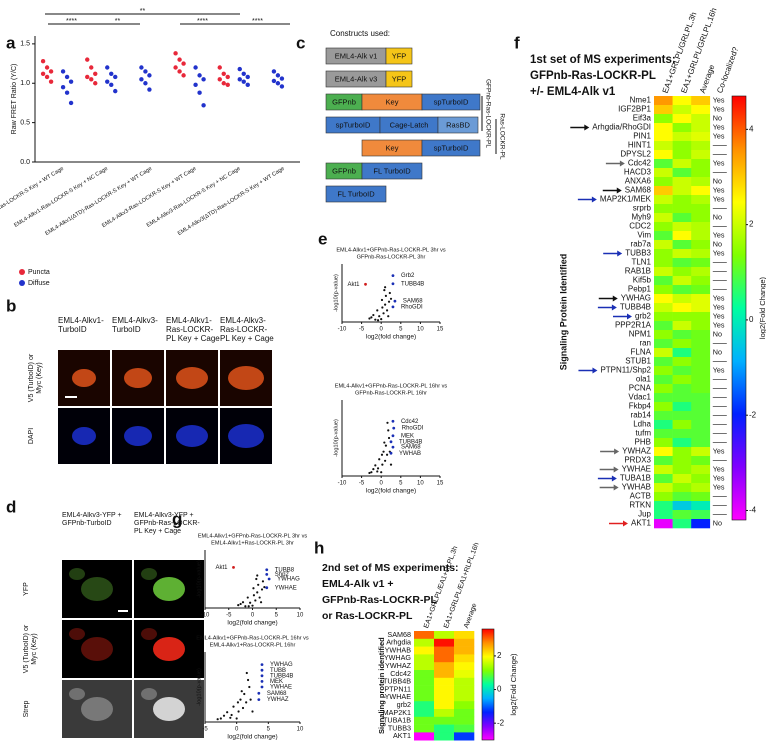  What do you see at coordinates (379, 600) in the screenshot?
I see `heatmap-title: GFPnb-Ras-LOCKR-PL` at bounding box center [379, 600].